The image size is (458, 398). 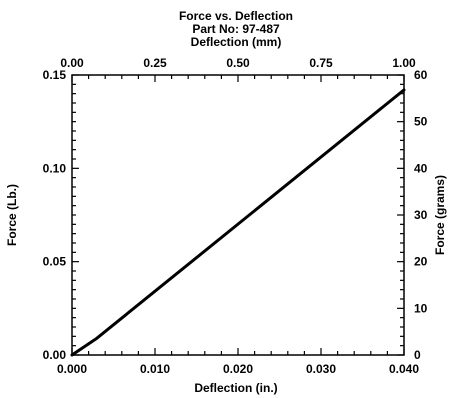 I want to click on y2-tick-label: 10, so click(x=421, y=308).